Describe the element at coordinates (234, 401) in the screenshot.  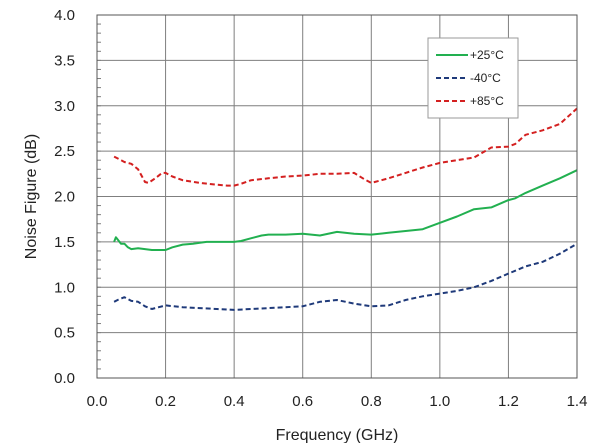
I see `x-tick-label: 0.4` at that location.